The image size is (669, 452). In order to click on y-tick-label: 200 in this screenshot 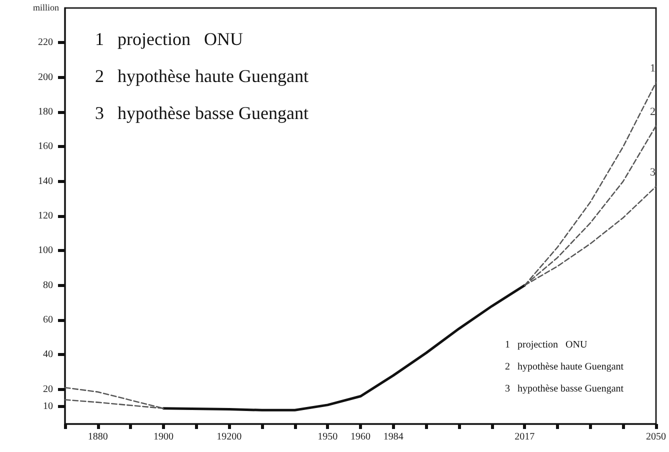, I will do `click(45, 77)`.